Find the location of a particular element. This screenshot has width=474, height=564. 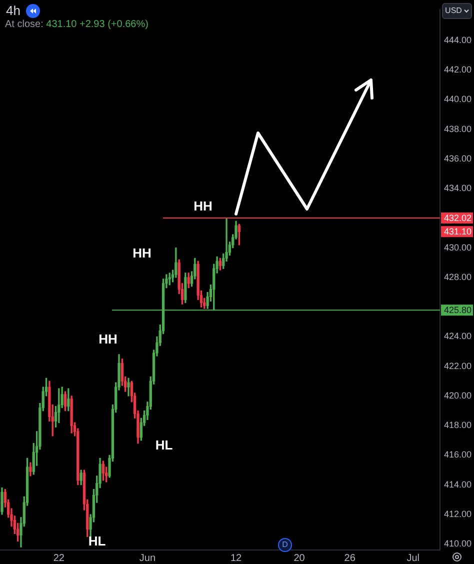

y-tick-label: 424.00 is located at coordinates (458, 336).